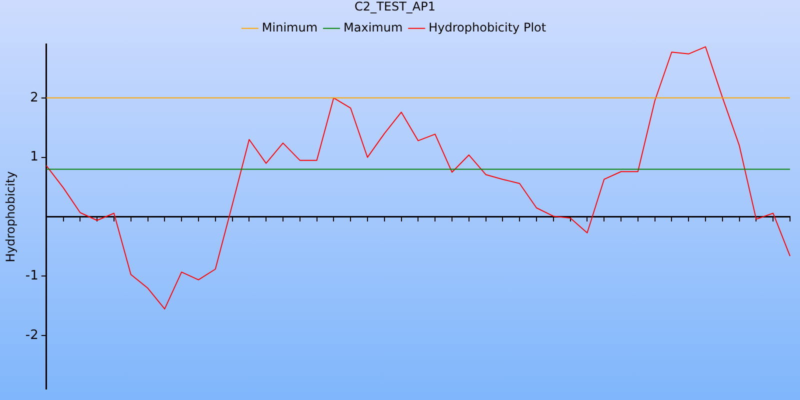 This screenshot has width=800, height=400. What do you see at coordinates (31, 276) in the screenshot?
I see `y-tick-label: -1` at bounding box center [31, 276].